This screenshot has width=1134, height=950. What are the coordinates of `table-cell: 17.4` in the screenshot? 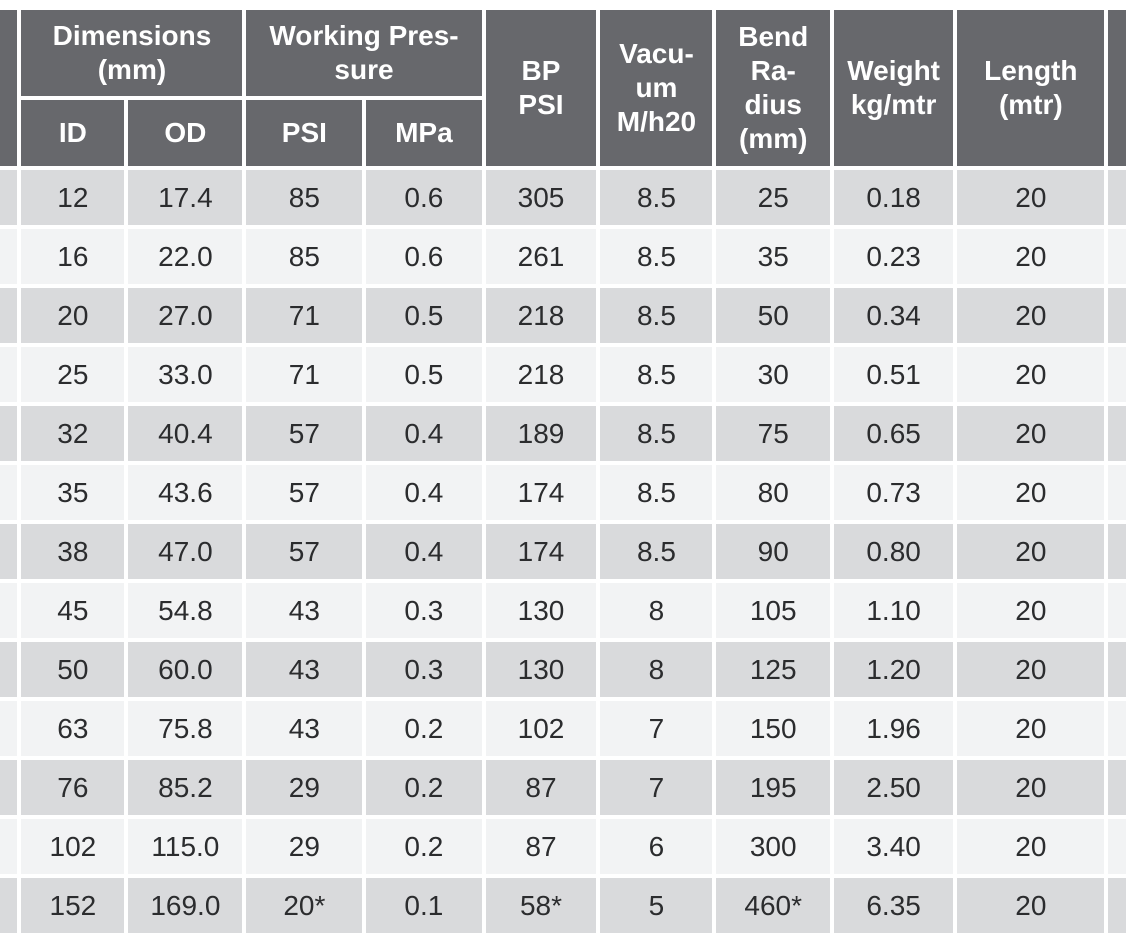 It's located at (185, 197).